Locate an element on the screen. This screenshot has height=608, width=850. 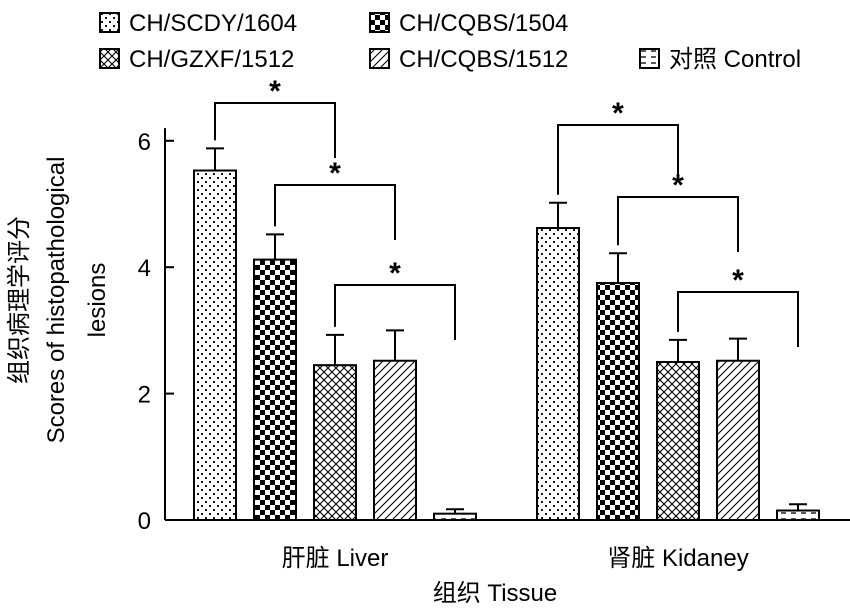
legend-label: CH/GZXF/1512 is located at coordinates (211, 59).